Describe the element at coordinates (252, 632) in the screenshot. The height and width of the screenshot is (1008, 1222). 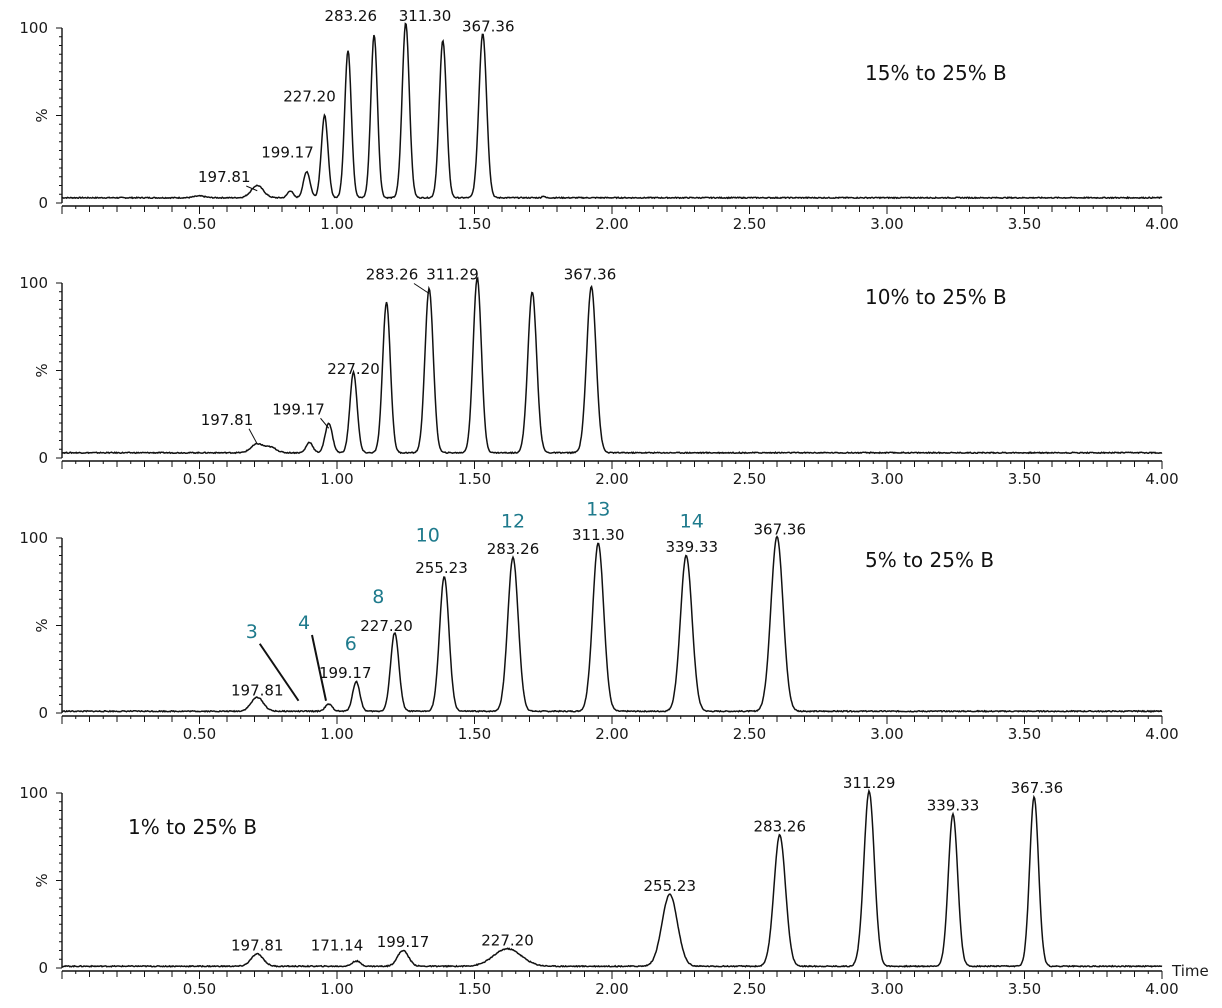
I see `compound-number-label: 3` at that location.